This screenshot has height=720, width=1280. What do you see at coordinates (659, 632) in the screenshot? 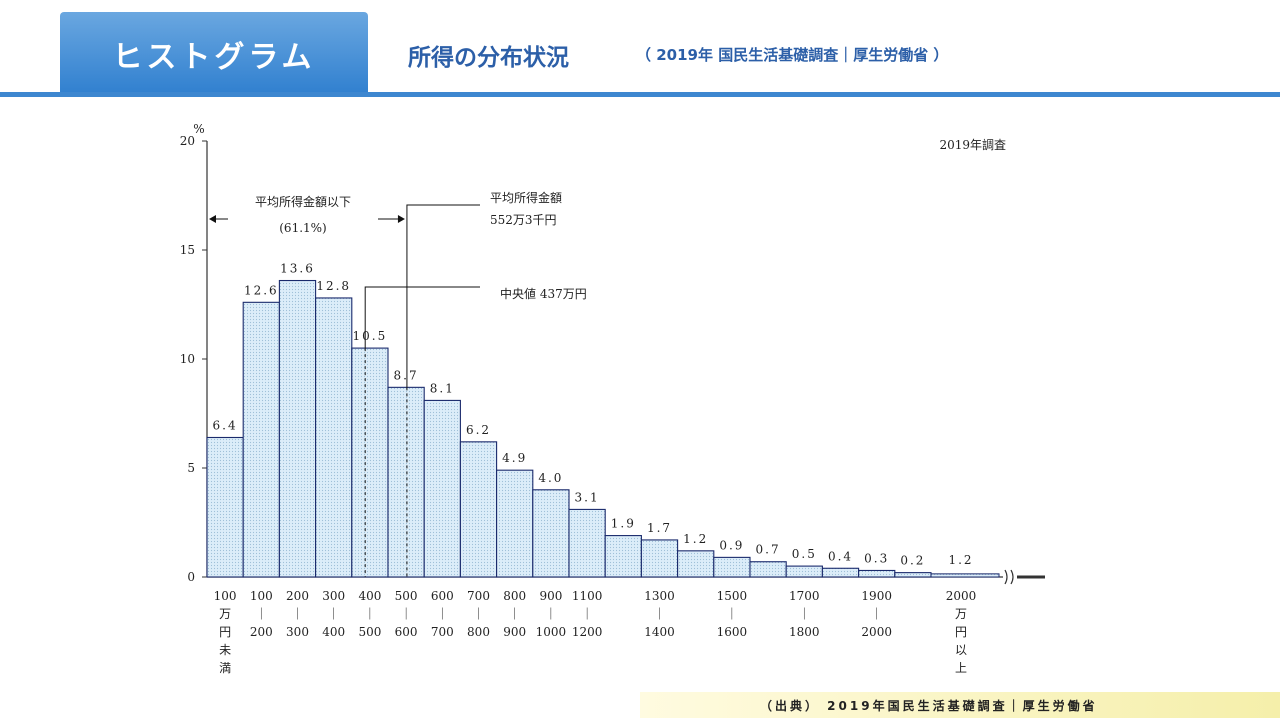
I see `x-tick-label: 1400` at bounding box center [659, 632].